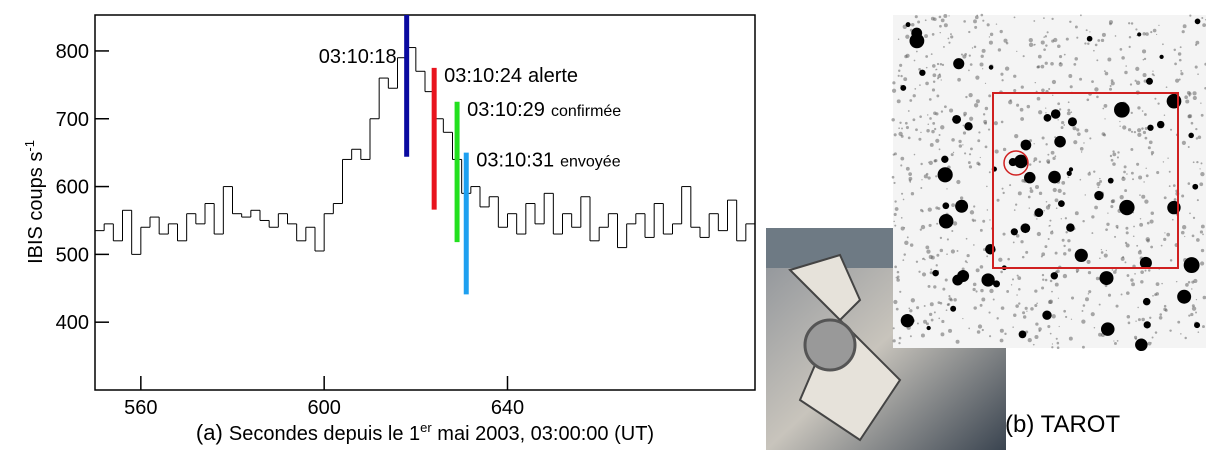 This screenshot has height=455, width=1206. What do you see at coordinates (324, 434) in the screenshot?
I see `x-label-main: Secondes depuis le 1` at bounding box center [324, 434].